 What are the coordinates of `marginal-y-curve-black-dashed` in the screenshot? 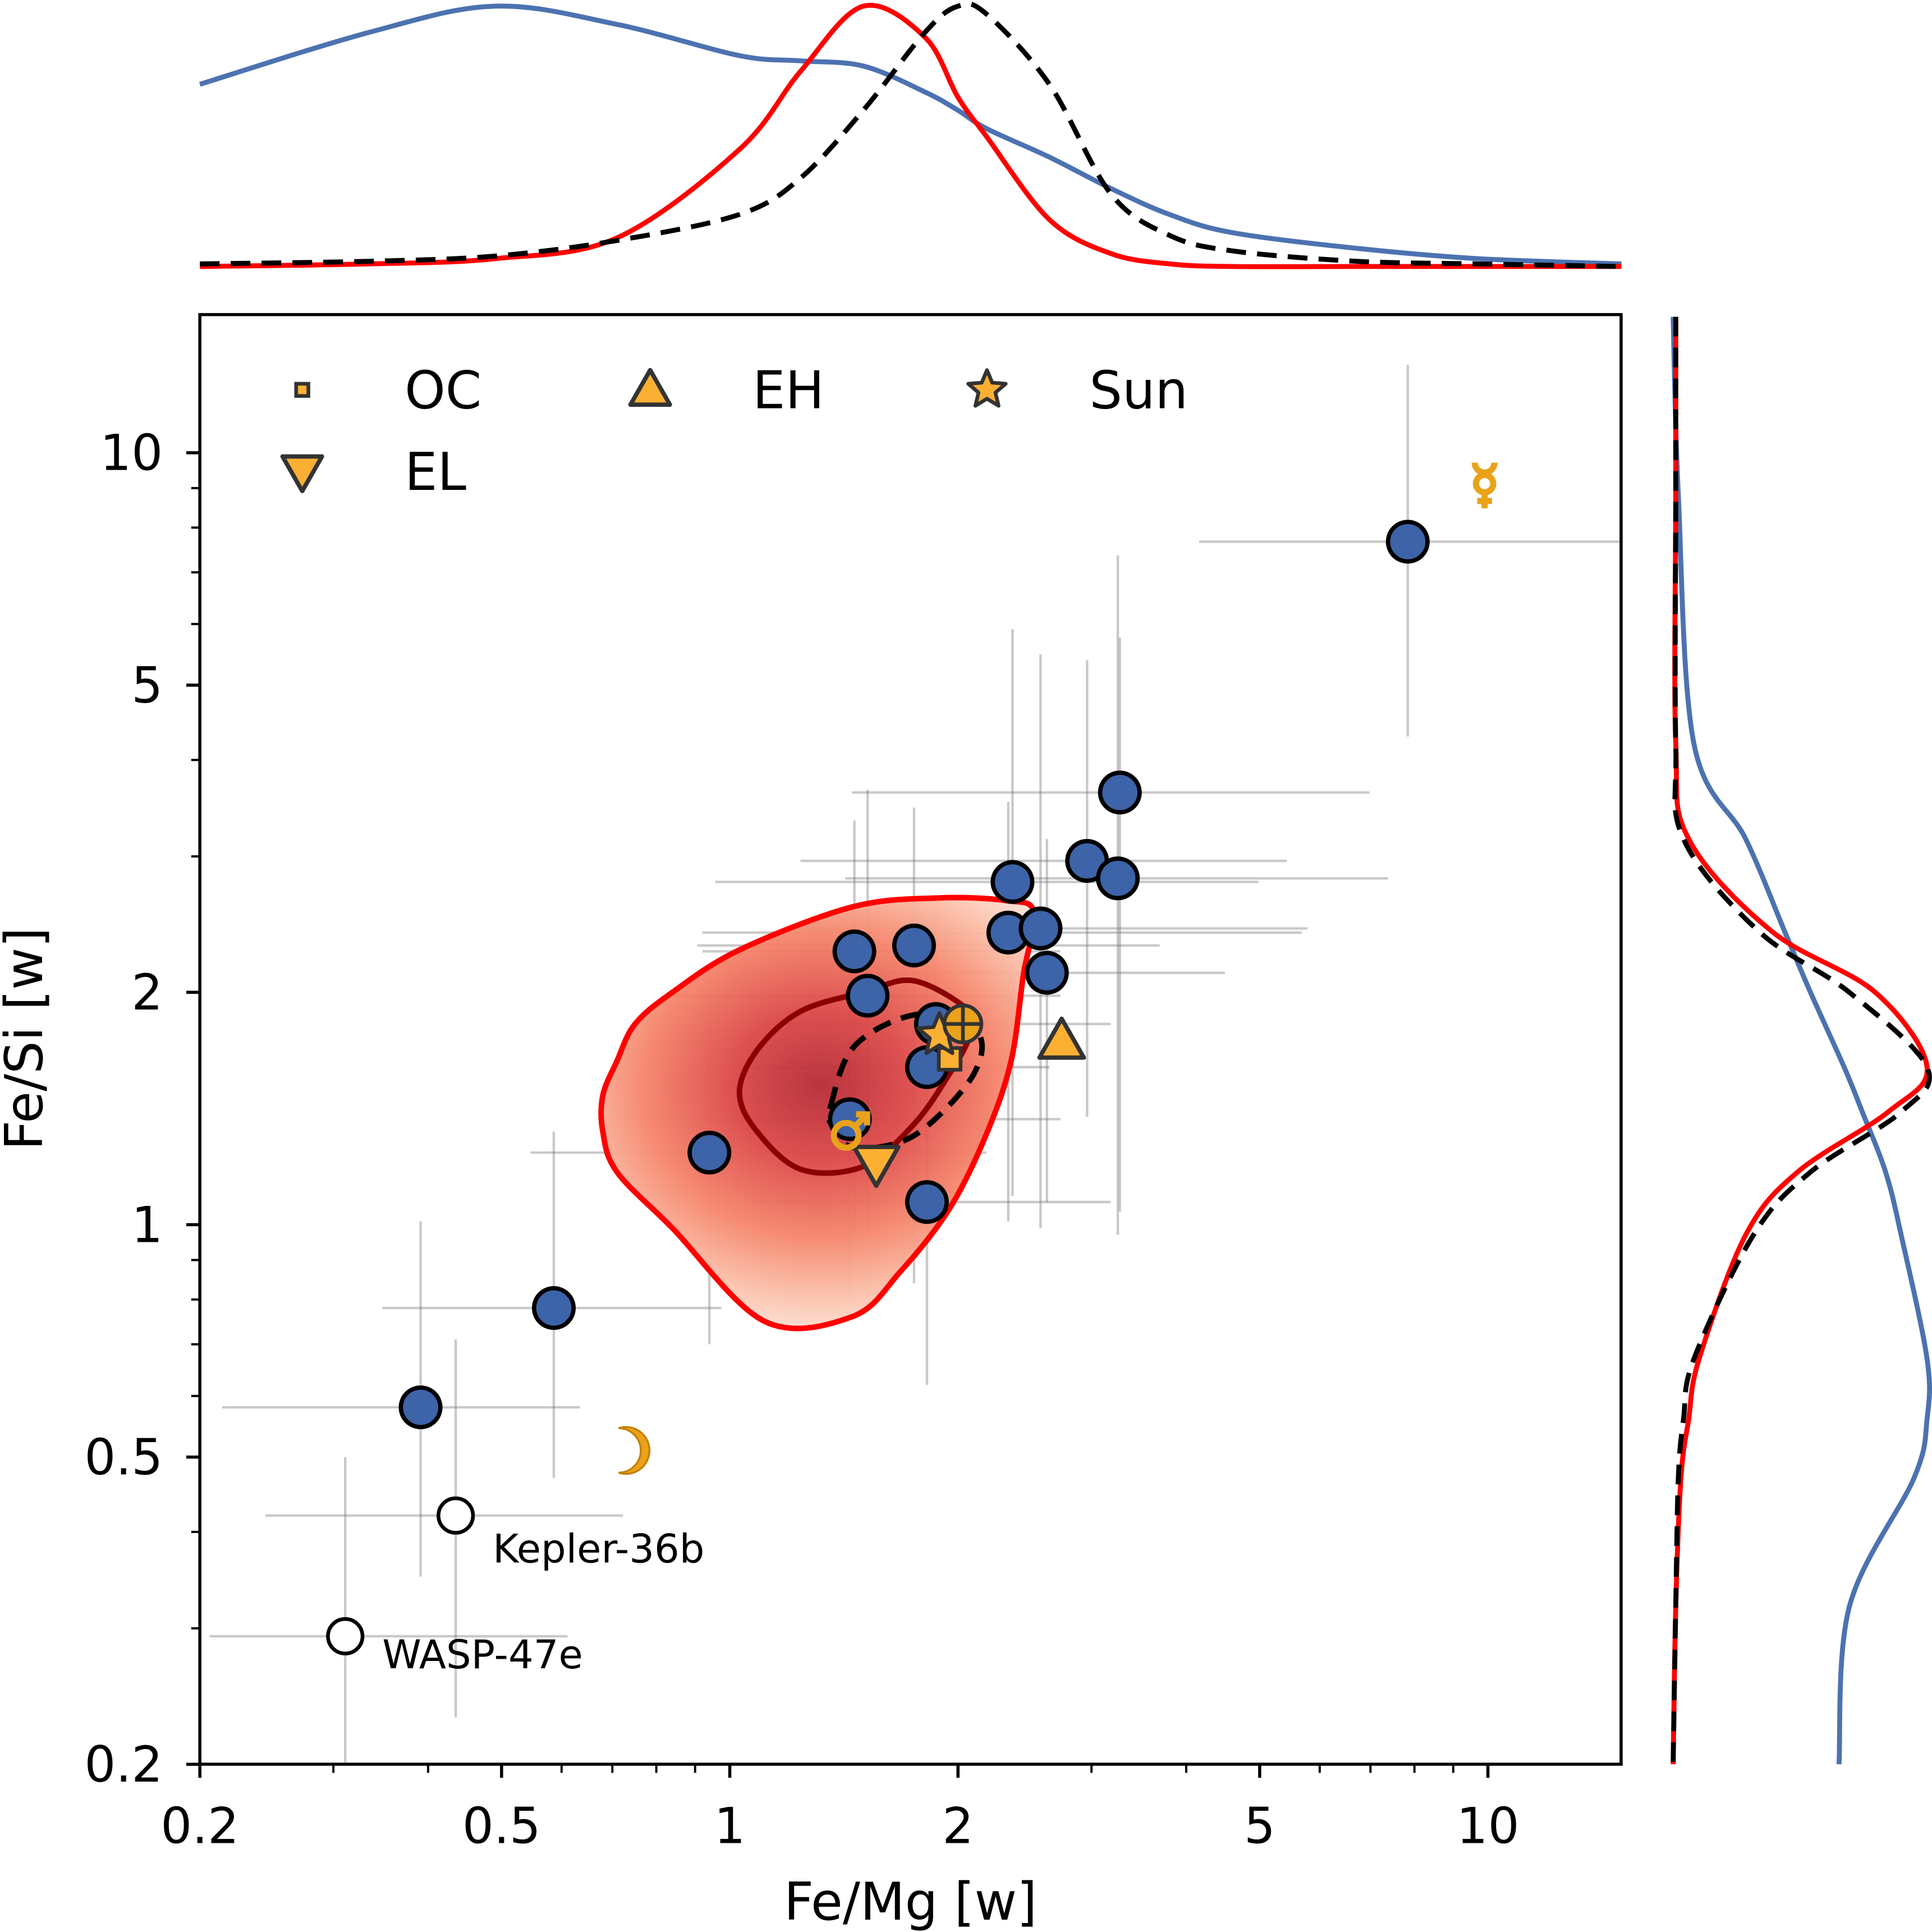 It's located at (1801, 1040).